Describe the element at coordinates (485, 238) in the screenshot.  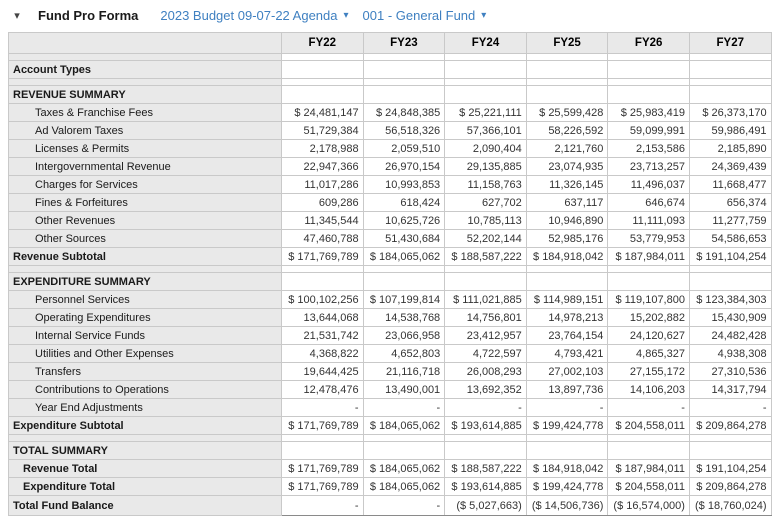
I see `value-cell: 52,202,144` at that location.